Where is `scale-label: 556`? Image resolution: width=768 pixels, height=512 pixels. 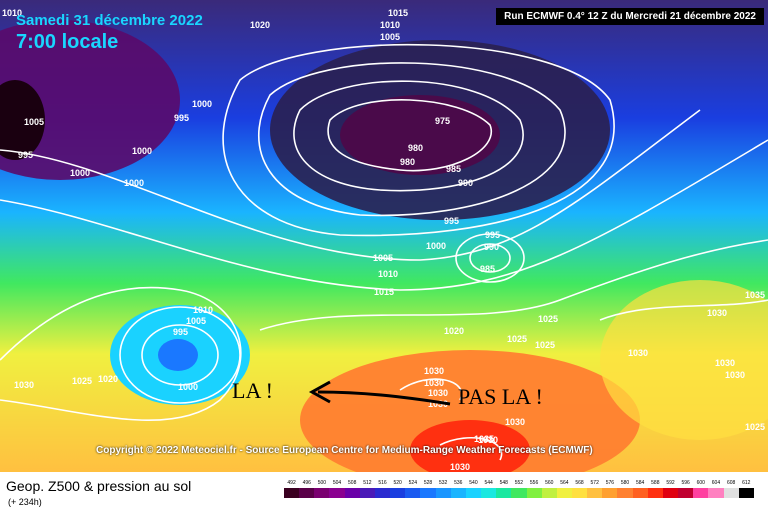 scale-label: 556 is located at coordinates (534, 483).